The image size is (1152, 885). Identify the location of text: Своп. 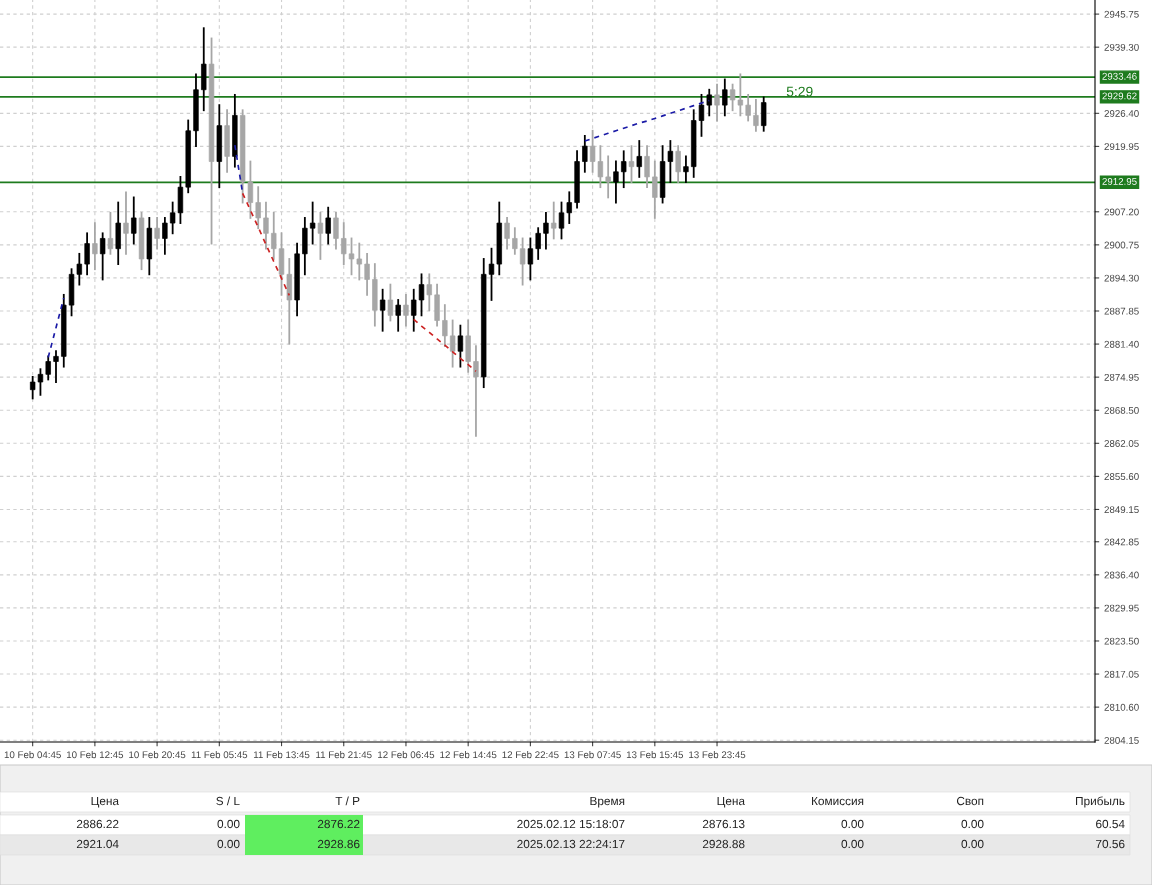
(970, 801).